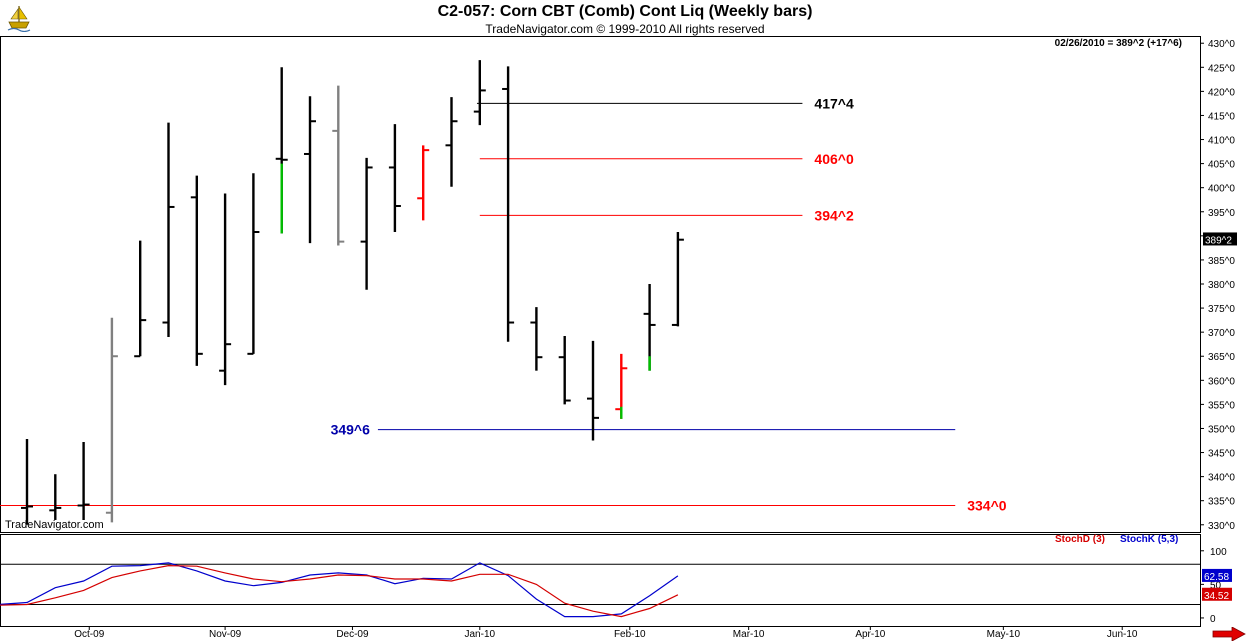 The height and width of the screenshot is (643, 1250). What do you see at coordinates (351, 430) in the screenshot?
I see `level-label: 349^6` at bounding box center [351, 430].